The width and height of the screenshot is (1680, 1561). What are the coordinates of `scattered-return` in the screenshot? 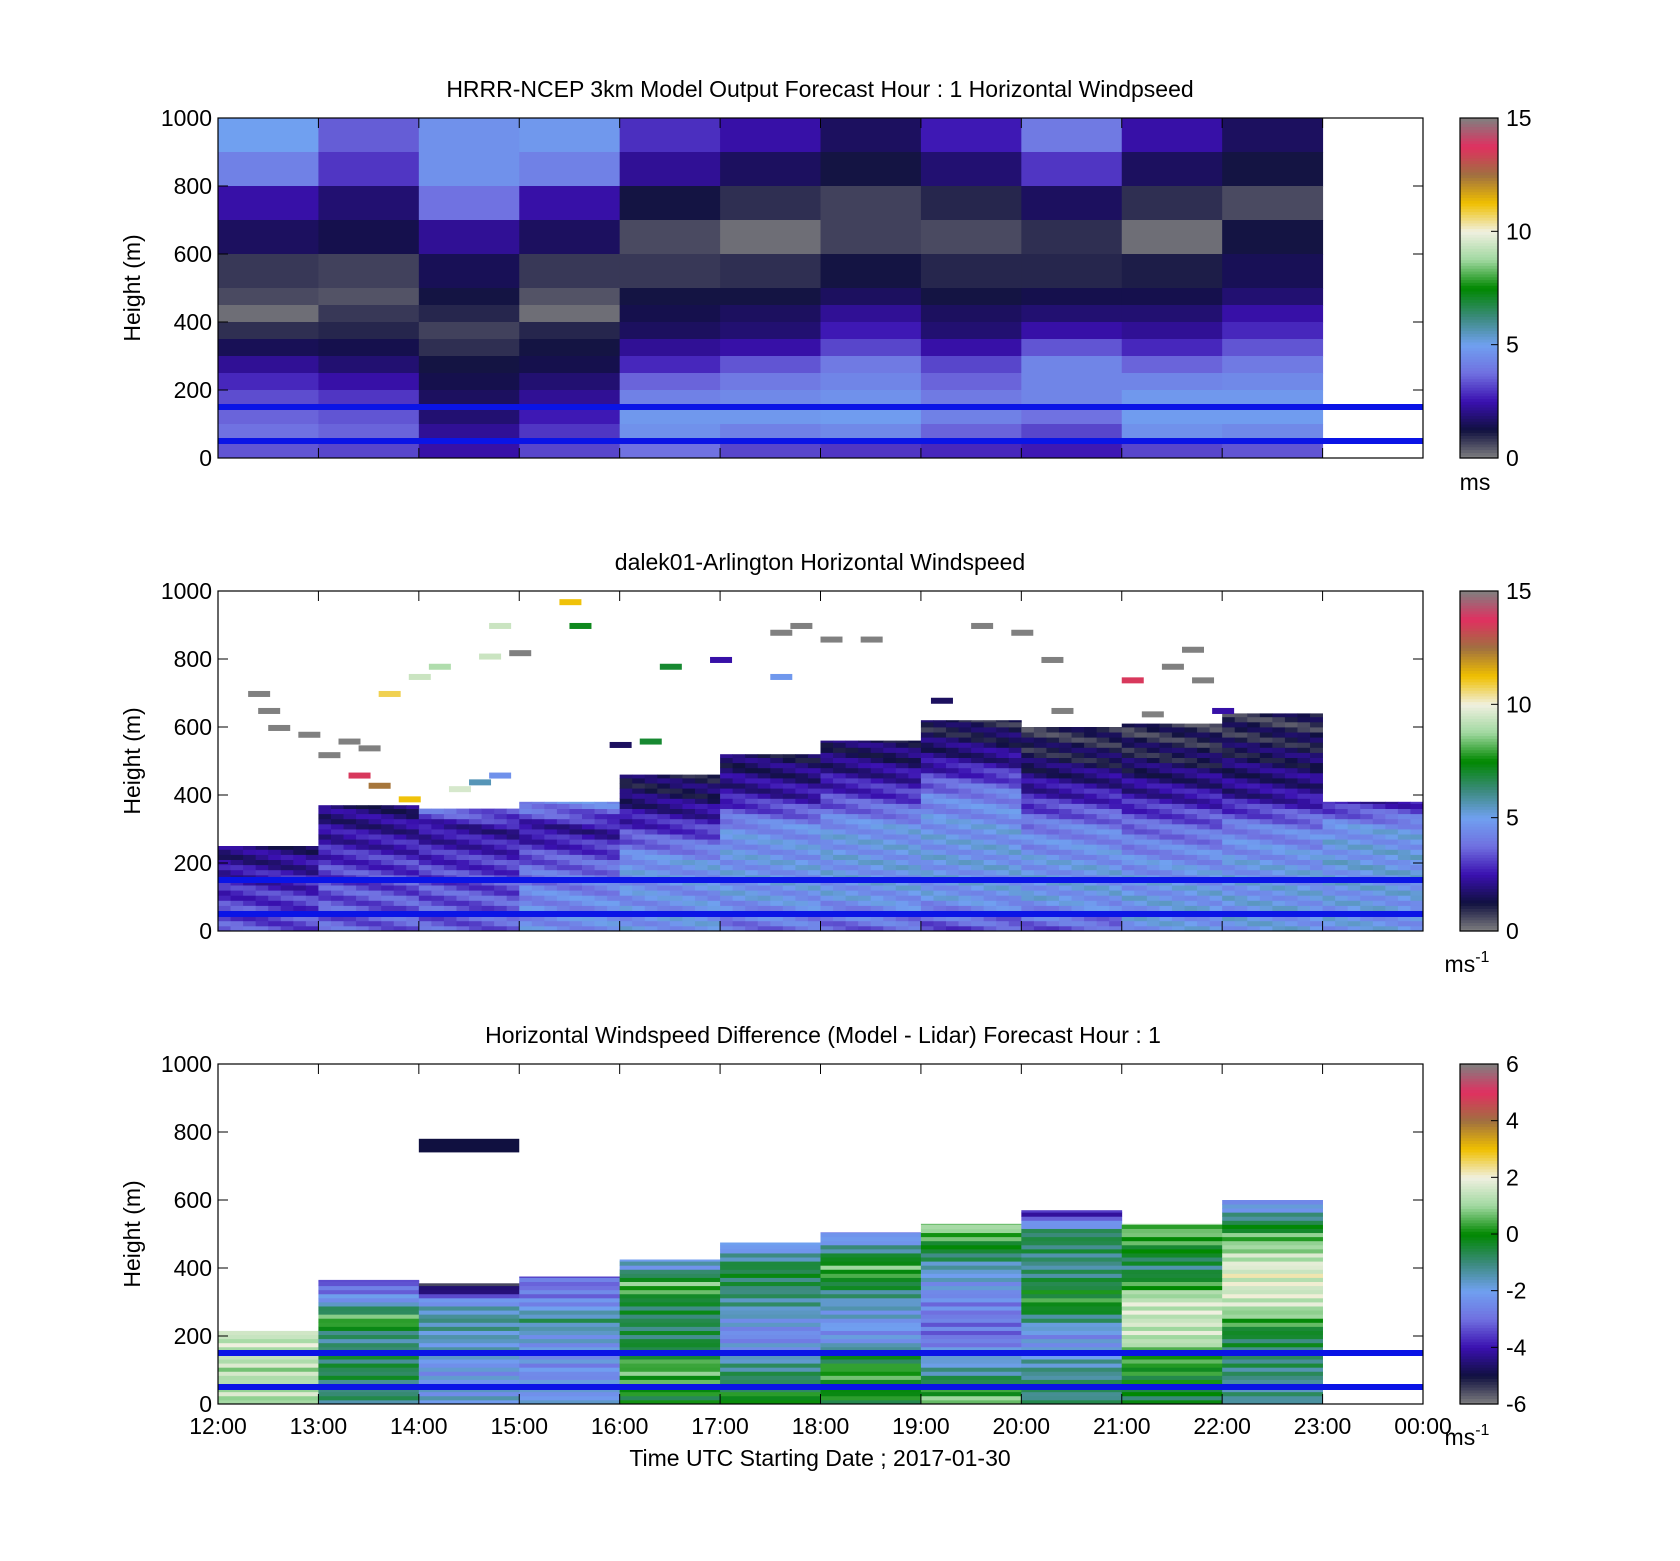 It's located at (459, 789).